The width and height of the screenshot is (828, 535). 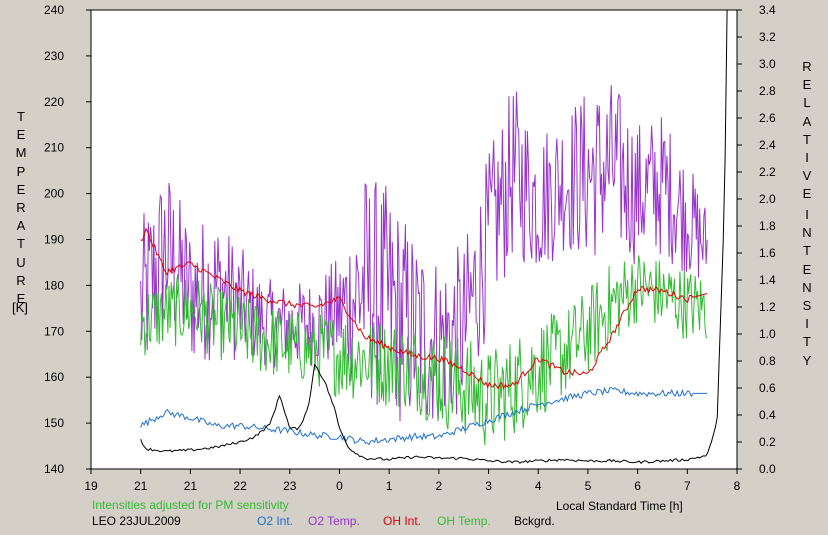 What do you see at coordinates (389, 486) in the screenshot?
I see `x-tick-label: 1` at bounding box center [389, 486].